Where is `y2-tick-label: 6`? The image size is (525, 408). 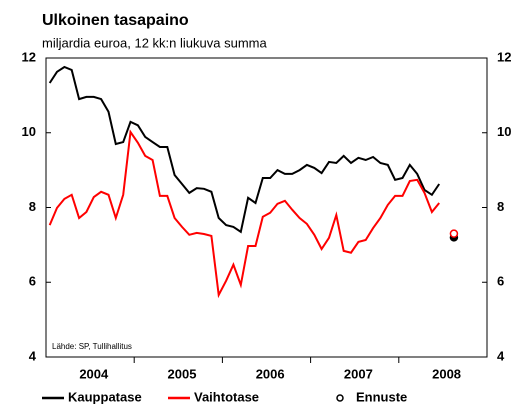
y2-tick-label: 6 is located at coordinates (500, 281).